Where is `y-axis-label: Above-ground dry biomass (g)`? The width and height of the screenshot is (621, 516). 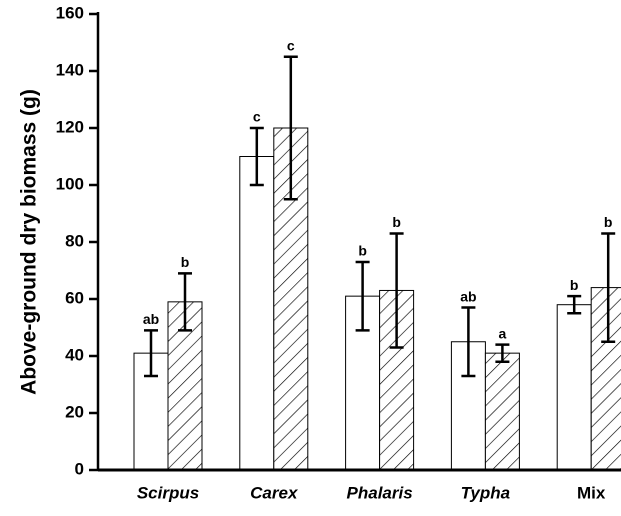 y-axis-label: Above-ground dry biomass (g) is located at coordinates (29, 242).